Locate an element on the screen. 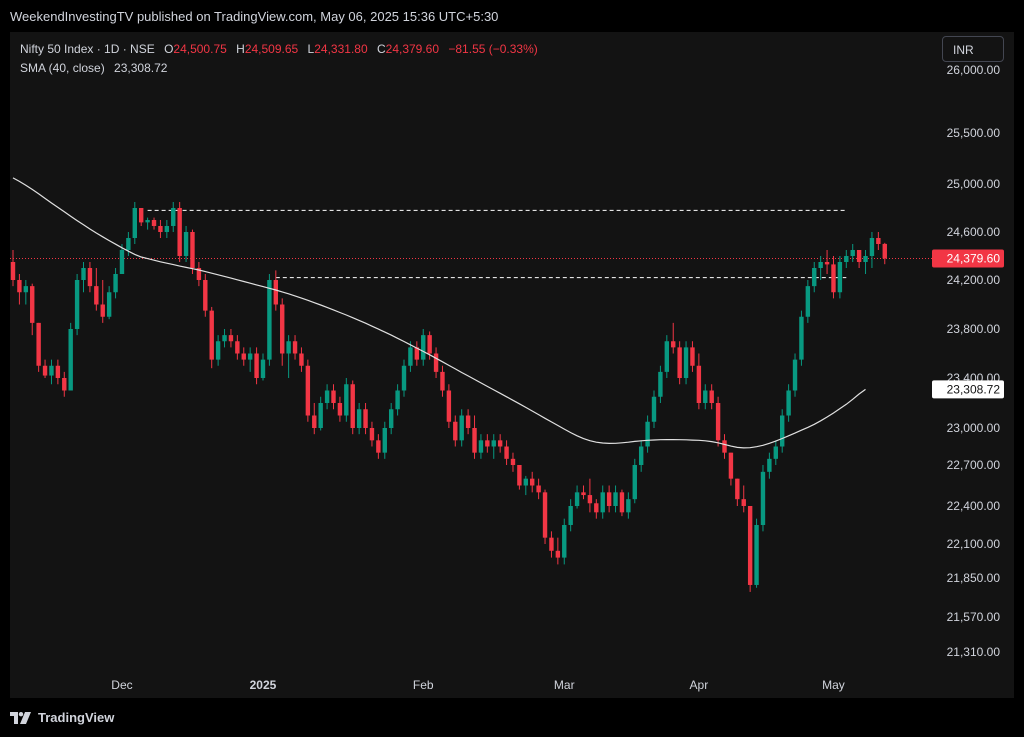  y-tick-label: 26,000.00 is located at coordinates (974, 70).